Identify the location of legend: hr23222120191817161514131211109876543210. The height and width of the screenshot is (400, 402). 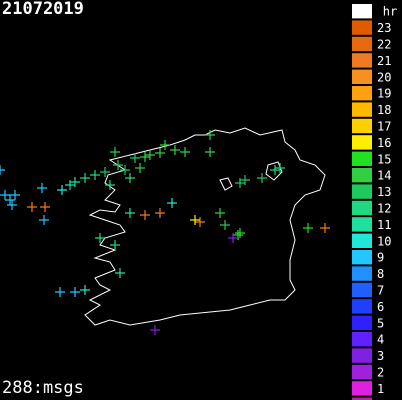
(374, 202).